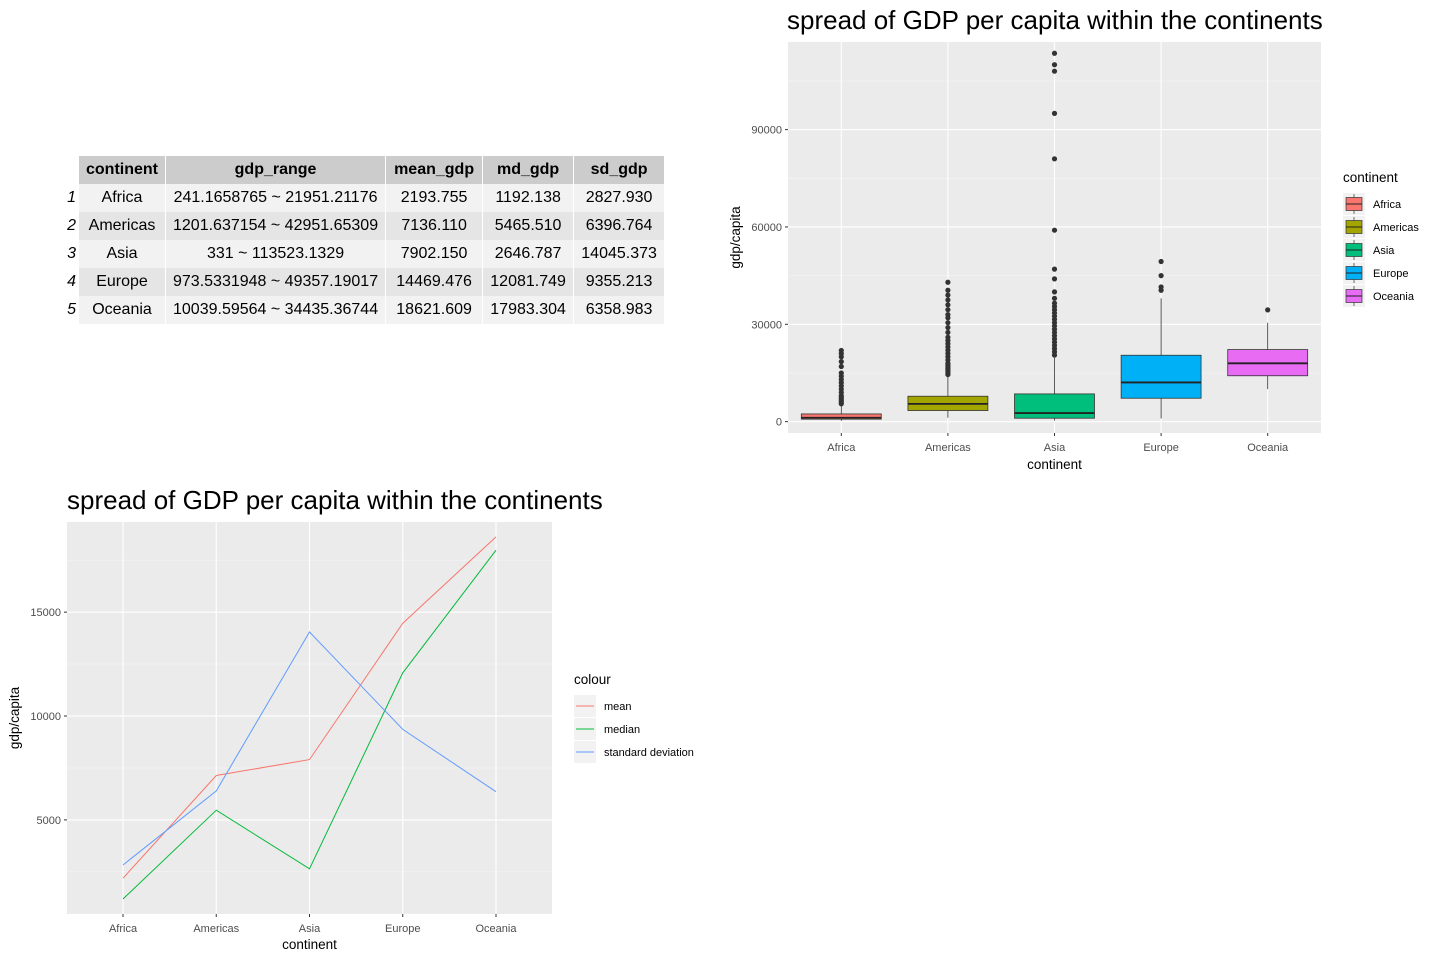  What do you see at coordinates (434, 310) in the screenshot?
I see `cell-mean-gdp: 18621.609` at bounding box center [434, 310].